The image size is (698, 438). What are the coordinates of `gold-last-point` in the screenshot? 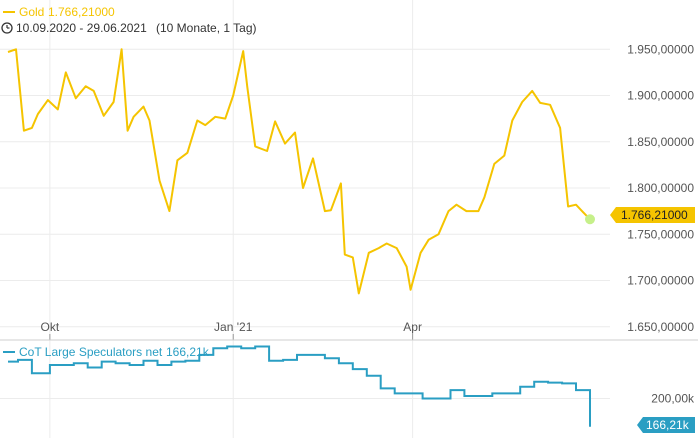 It's located at (590, 219).